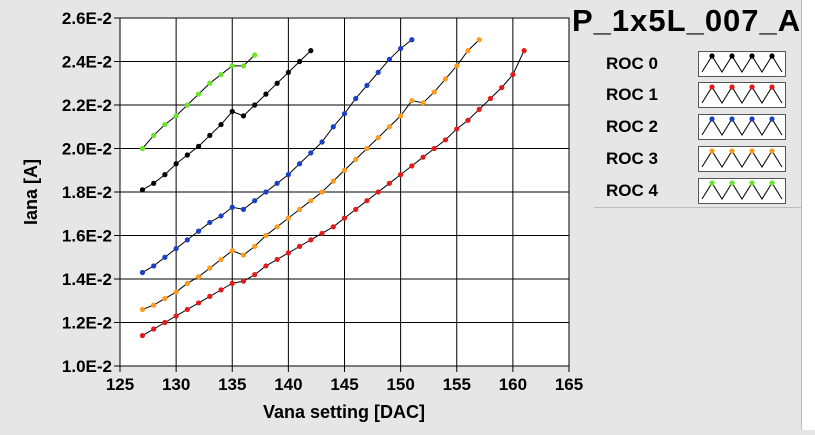 The height and width of the screenshot is (435, 815). I want to click on x-tick-label: 130, so click(176, 384).